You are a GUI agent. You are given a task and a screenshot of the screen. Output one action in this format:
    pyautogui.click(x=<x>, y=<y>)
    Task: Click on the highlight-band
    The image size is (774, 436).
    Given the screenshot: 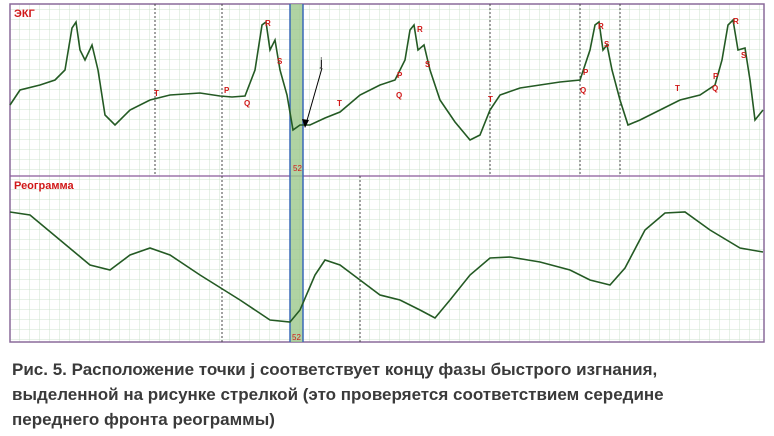 What is the action you would take?
    pyautogui.click(x=296, y=173)
    